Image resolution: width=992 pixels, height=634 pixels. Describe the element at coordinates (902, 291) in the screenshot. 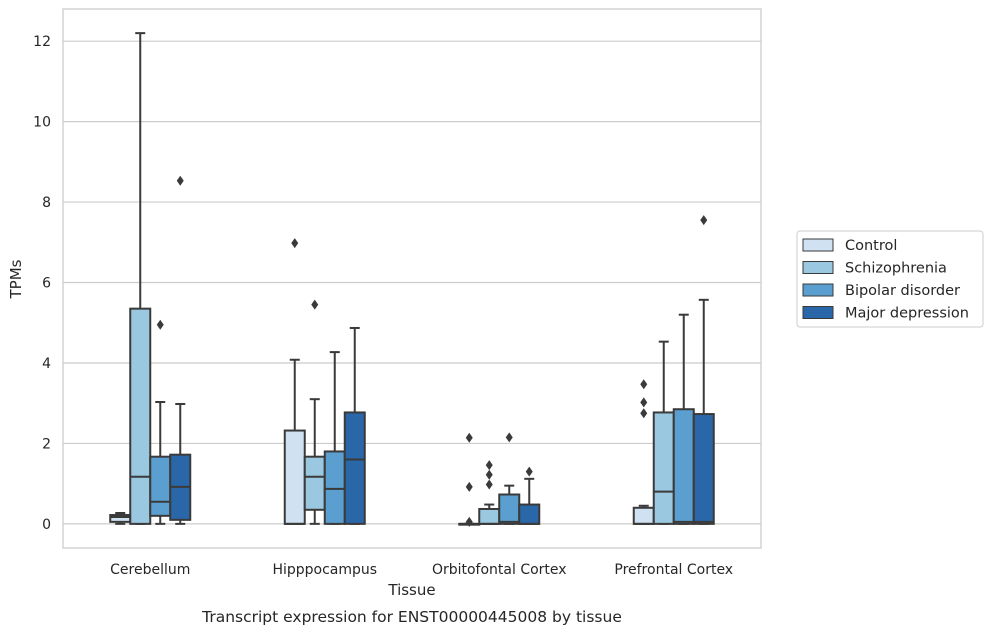

I see `legend-label: Bipolar disorder` at that location.